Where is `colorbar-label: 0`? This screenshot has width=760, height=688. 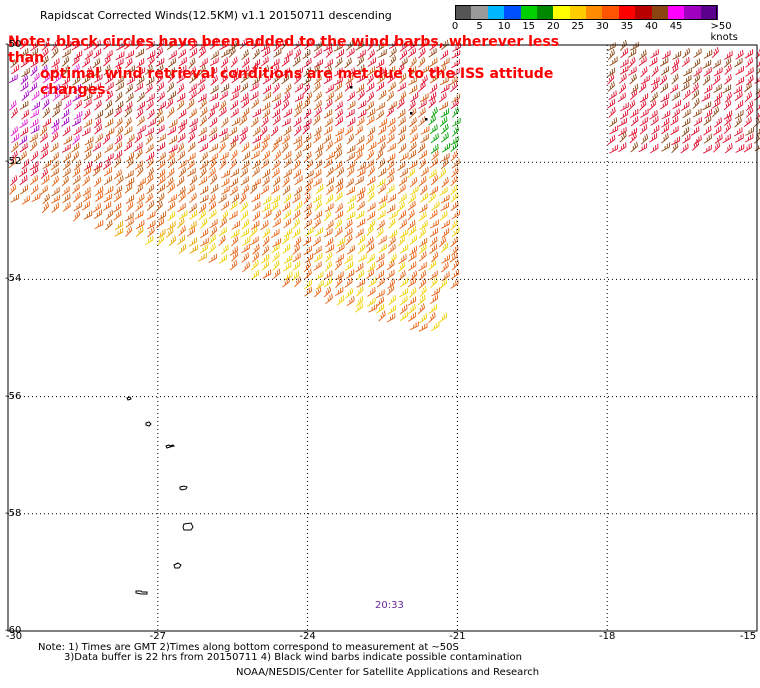
colorbar-label: 0 is located at coordinates (455, 26).